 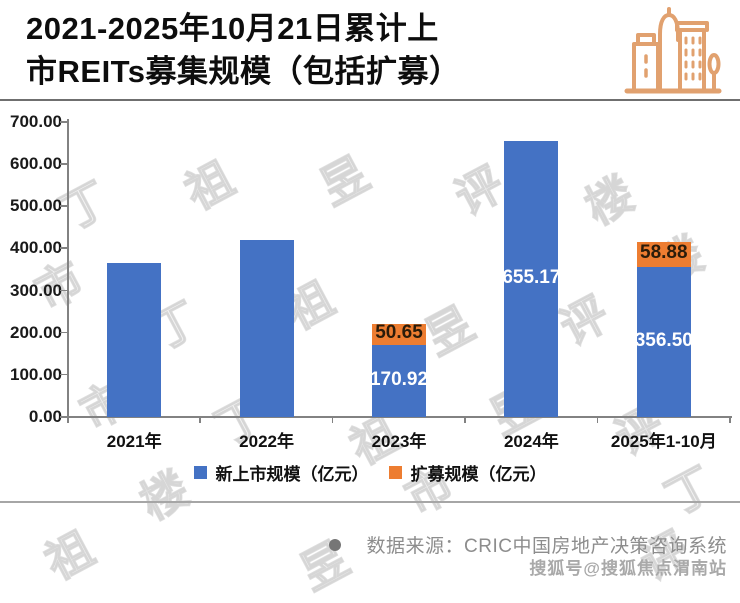 What do you see at coordinates (399, 417) in the screenshot?
I see `x-axis-line` at bounding box center [399, 417].